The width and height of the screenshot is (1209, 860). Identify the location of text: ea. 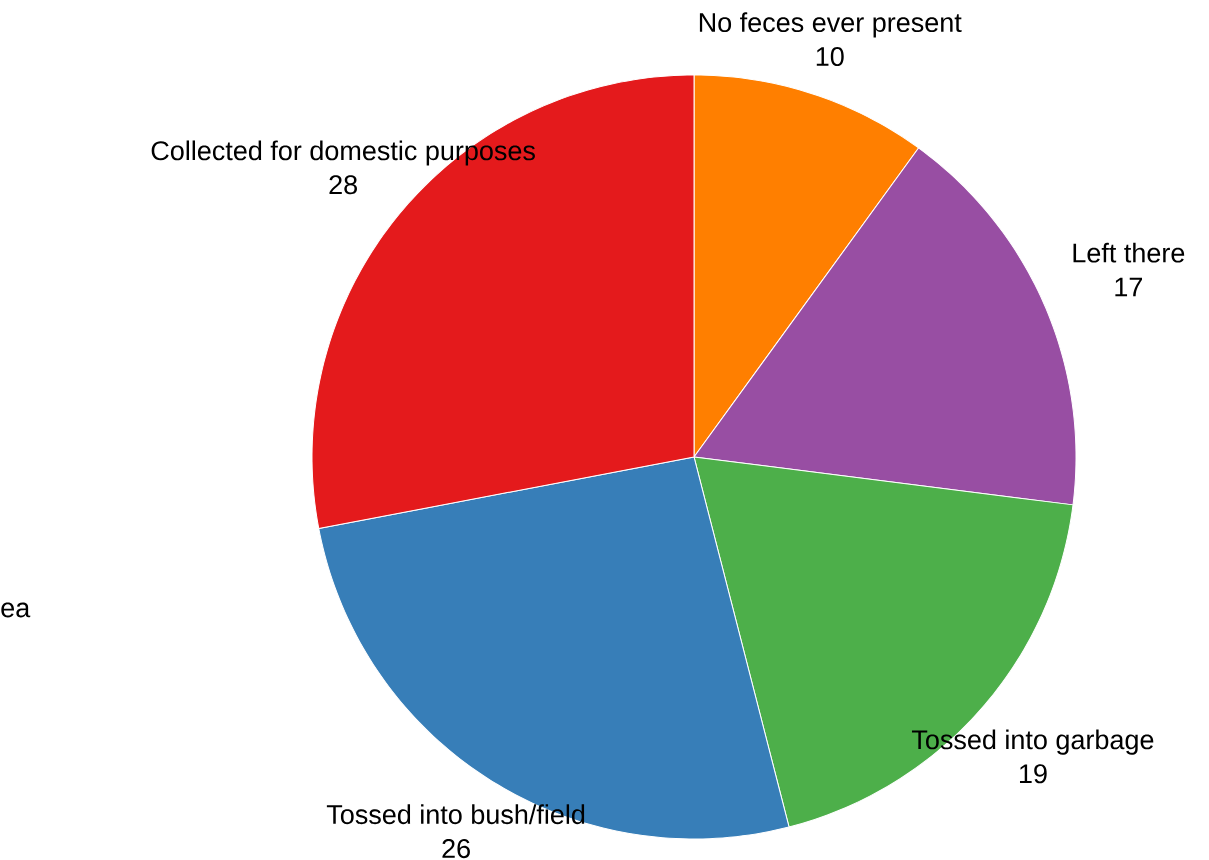
(16, 610).